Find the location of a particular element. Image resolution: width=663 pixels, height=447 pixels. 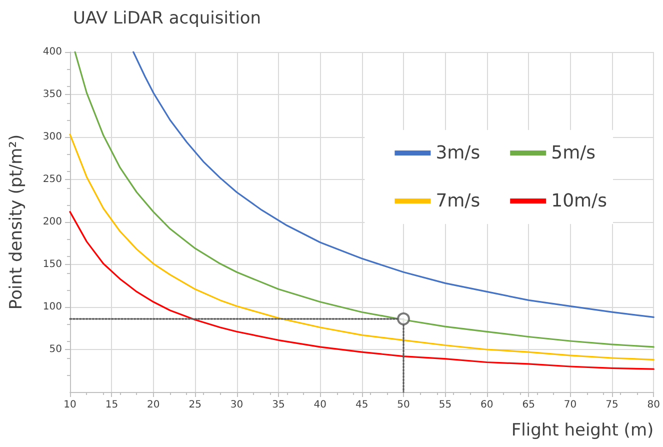

x-tick-label: 40 is located at coordinates (320, 405).